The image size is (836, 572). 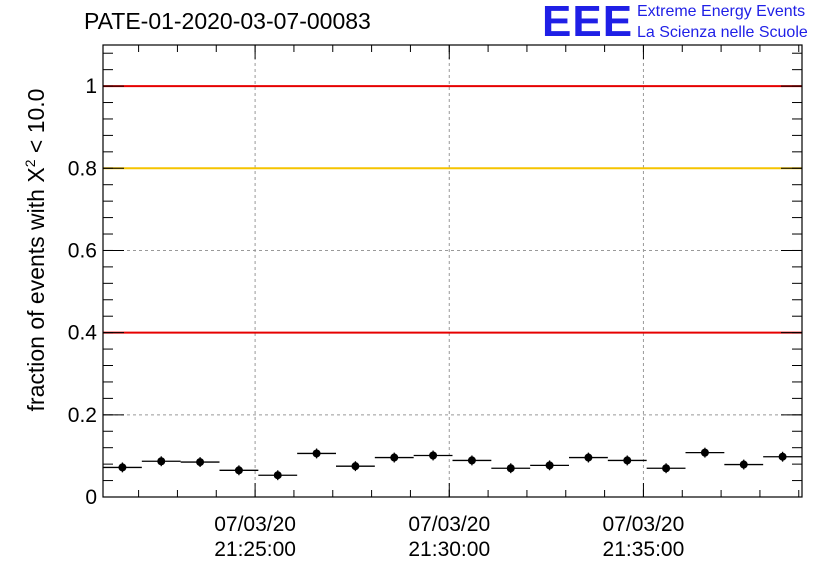 I want to click on logo-caption-line1: Extreme Energy Events, so click(x=721, y=11).